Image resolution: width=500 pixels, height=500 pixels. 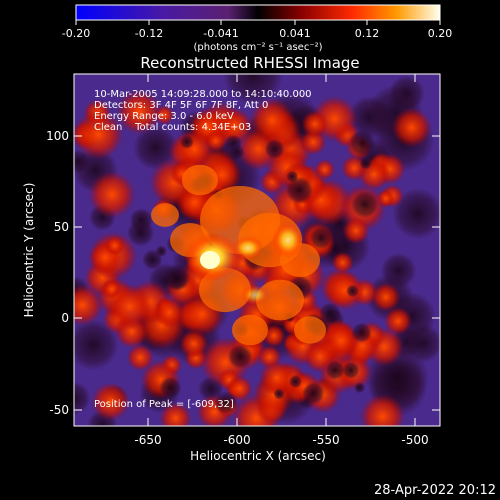 I want to click on colorbar-tick-label: -0.20, so click(x=76, y=33).